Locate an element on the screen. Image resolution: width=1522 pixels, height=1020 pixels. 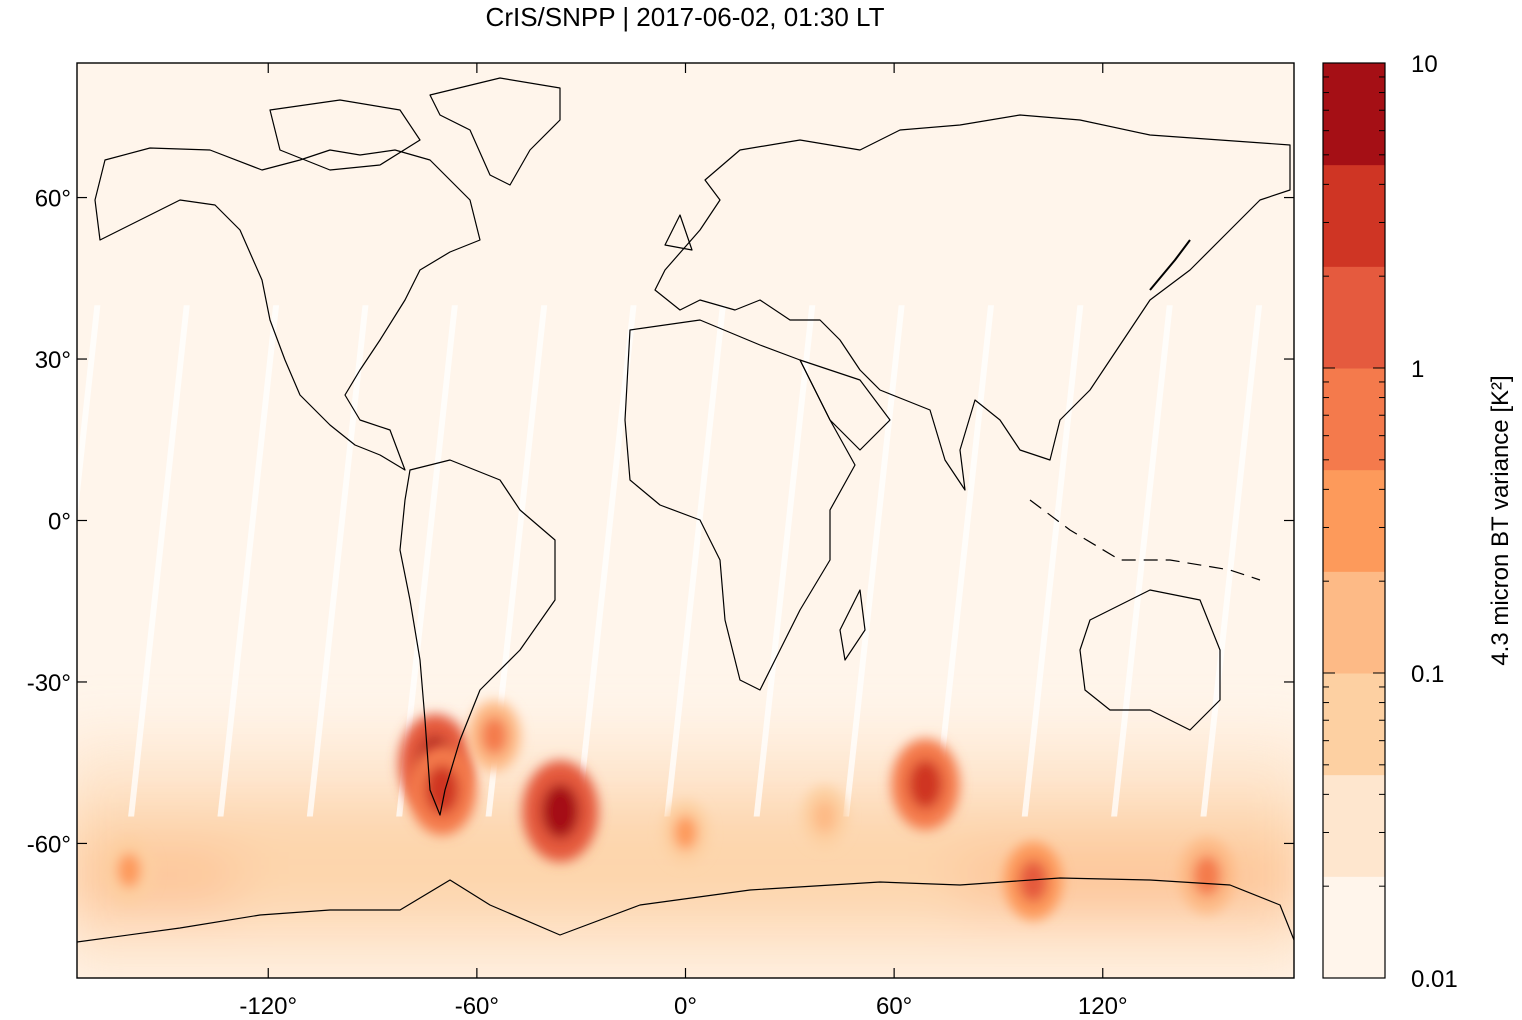
coastline-australia is located at coordinates (1150, 660).